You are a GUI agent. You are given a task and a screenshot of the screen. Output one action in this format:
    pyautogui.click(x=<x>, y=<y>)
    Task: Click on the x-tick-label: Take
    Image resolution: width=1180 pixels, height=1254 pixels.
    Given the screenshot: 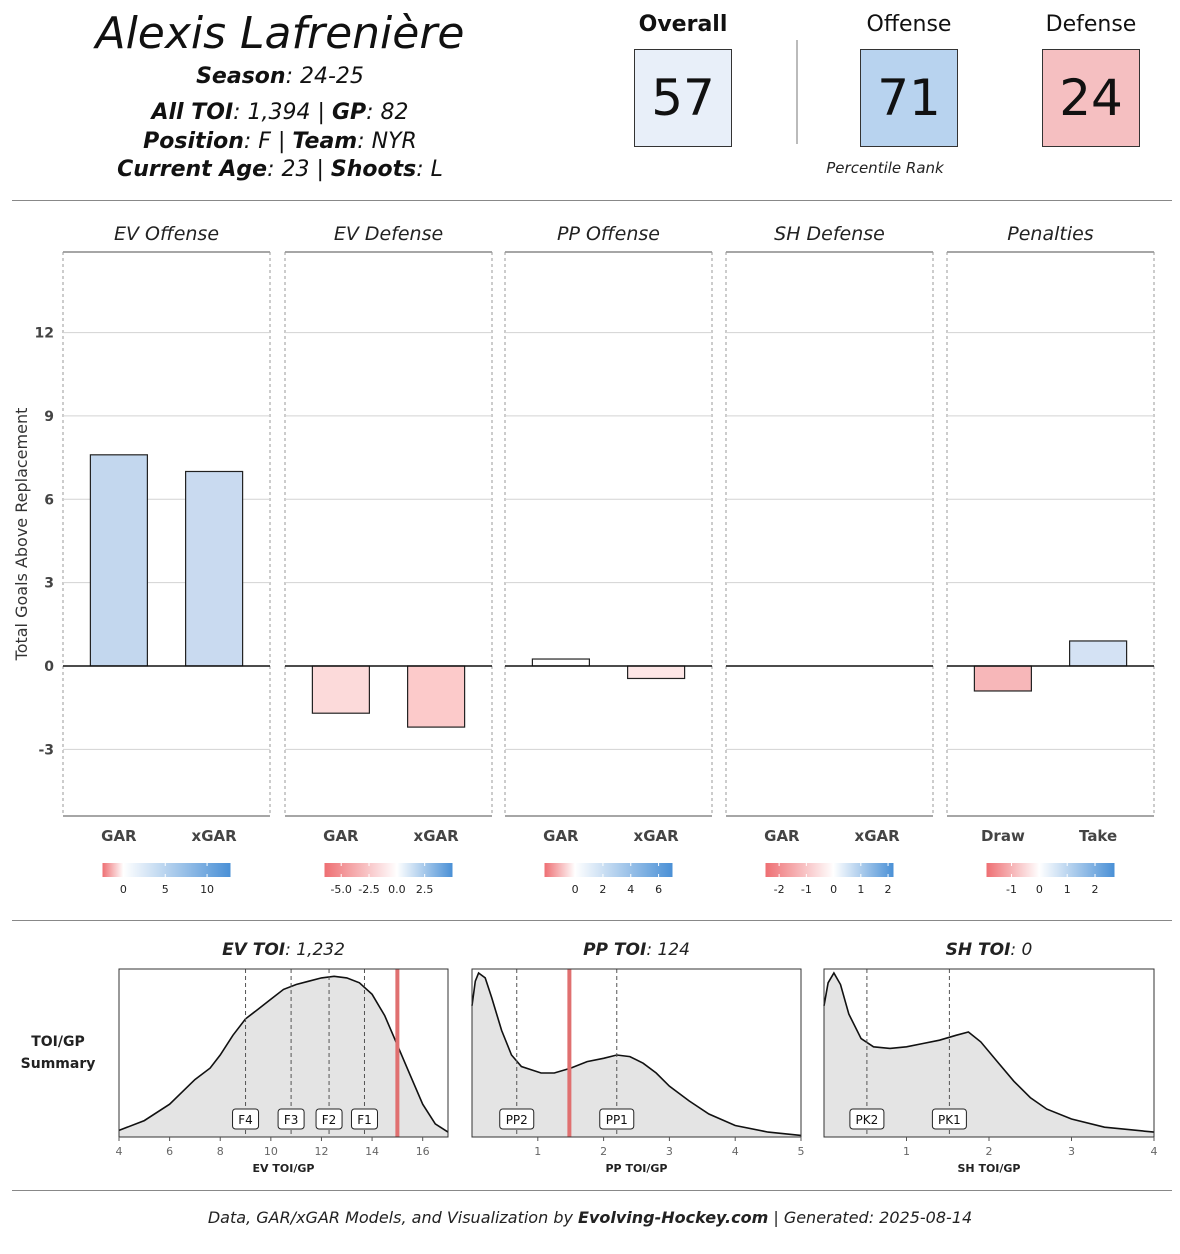 What is the action you would take?
    pyautogui.click(x=1098, y=836)
    